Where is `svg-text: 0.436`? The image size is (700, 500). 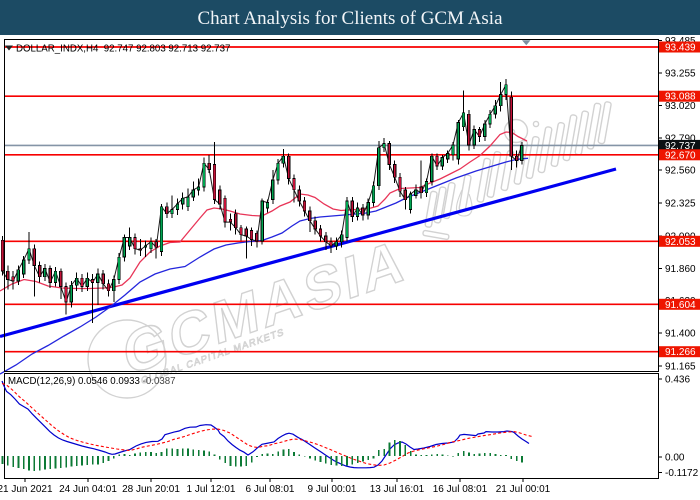
svg-text: 0.436 is located at coordinates (677, 380).